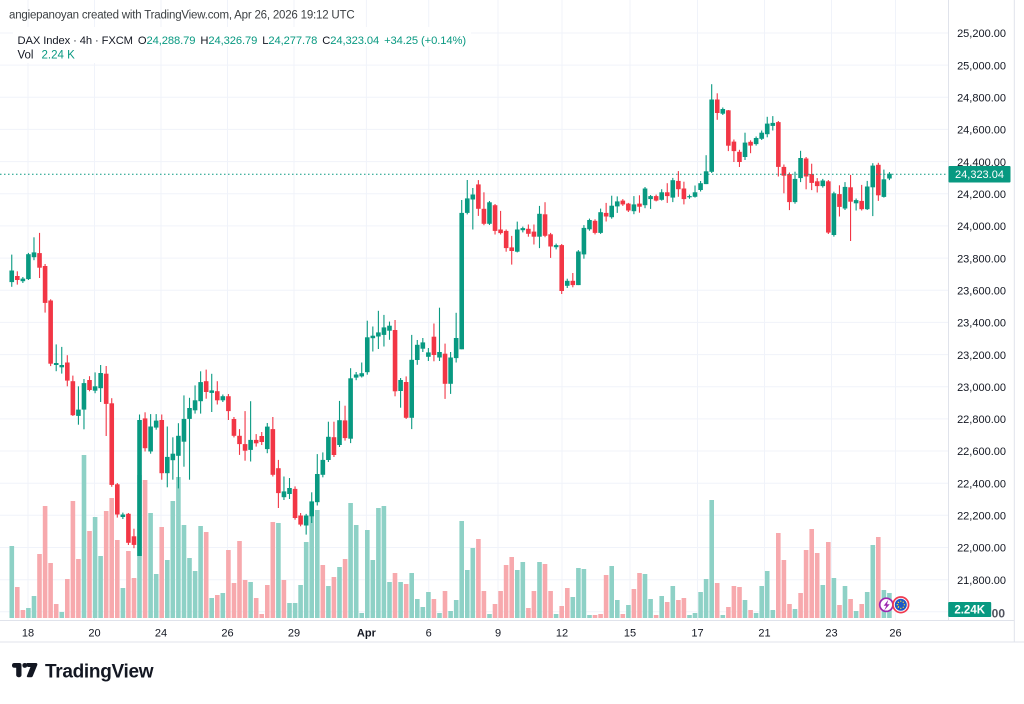 This screenshot has width=1024, height=704. Describe the element at coordinates (969, 611) in the screenshot. I see `svg-text: 2.24K` at that location.